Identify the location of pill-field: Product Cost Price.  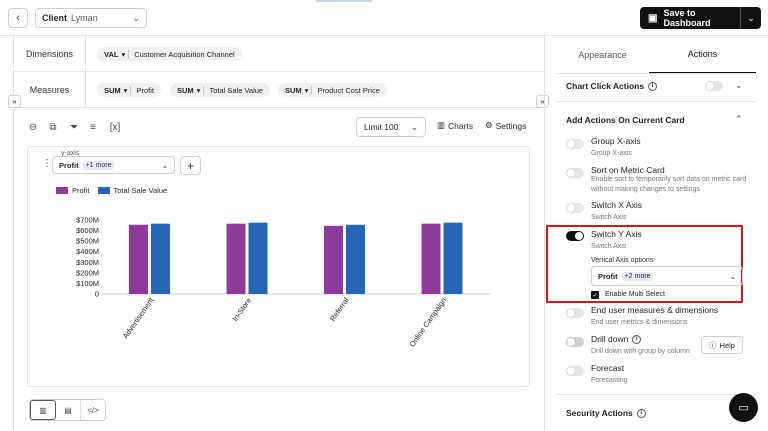
(348, 90).